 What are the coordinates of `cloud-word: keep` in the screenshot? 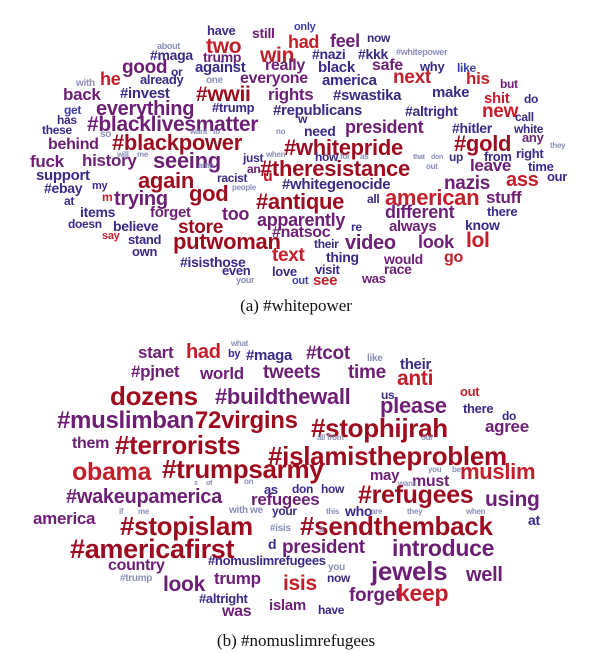 It's located at (423, 593).